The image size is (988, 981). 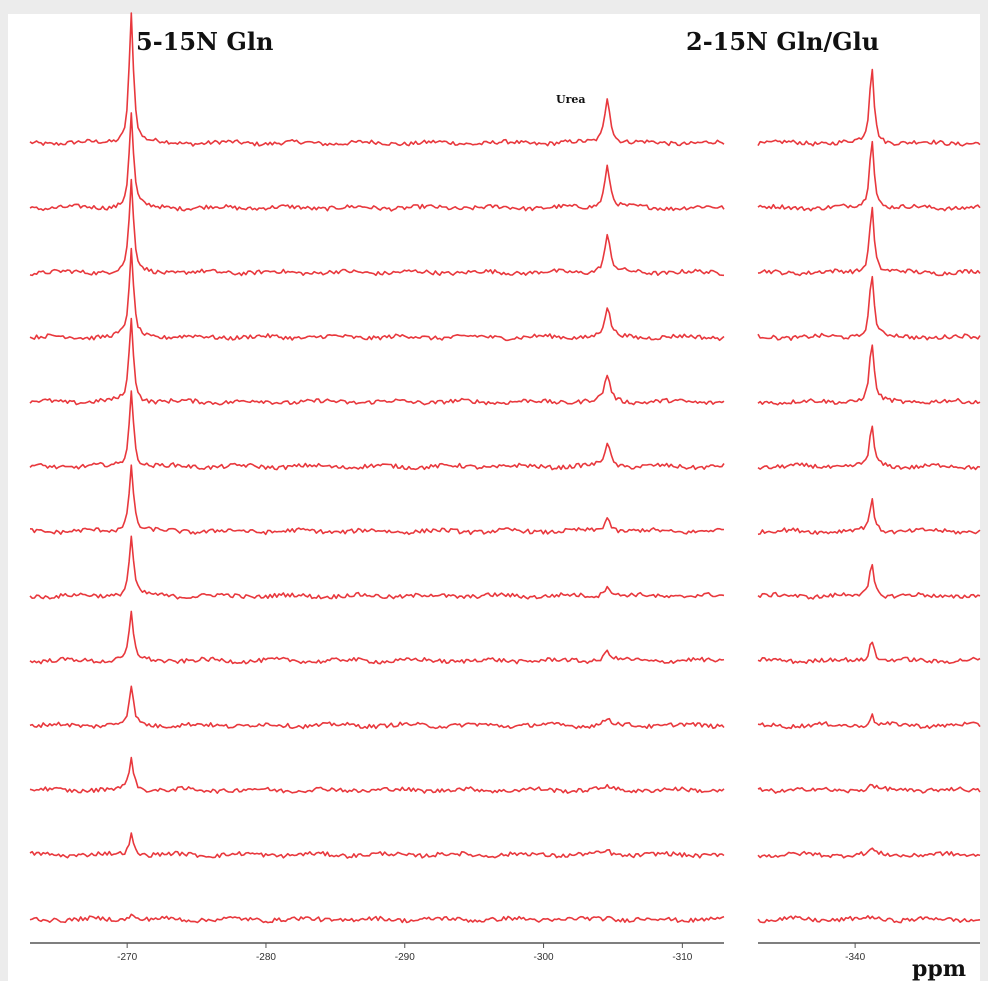 I want to click on panel-title-2-15n-gln-glu: 2-15N Gln/Glu, so click(x=782, y=41).